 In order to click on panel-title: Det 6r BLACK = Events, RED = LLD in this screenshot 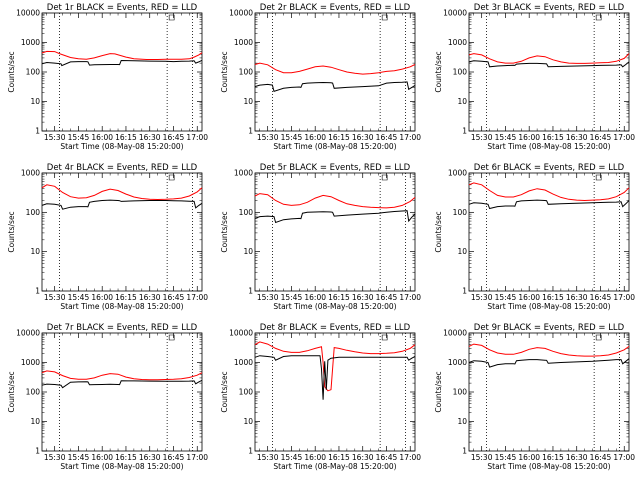, I will do `click(549, 168)`.